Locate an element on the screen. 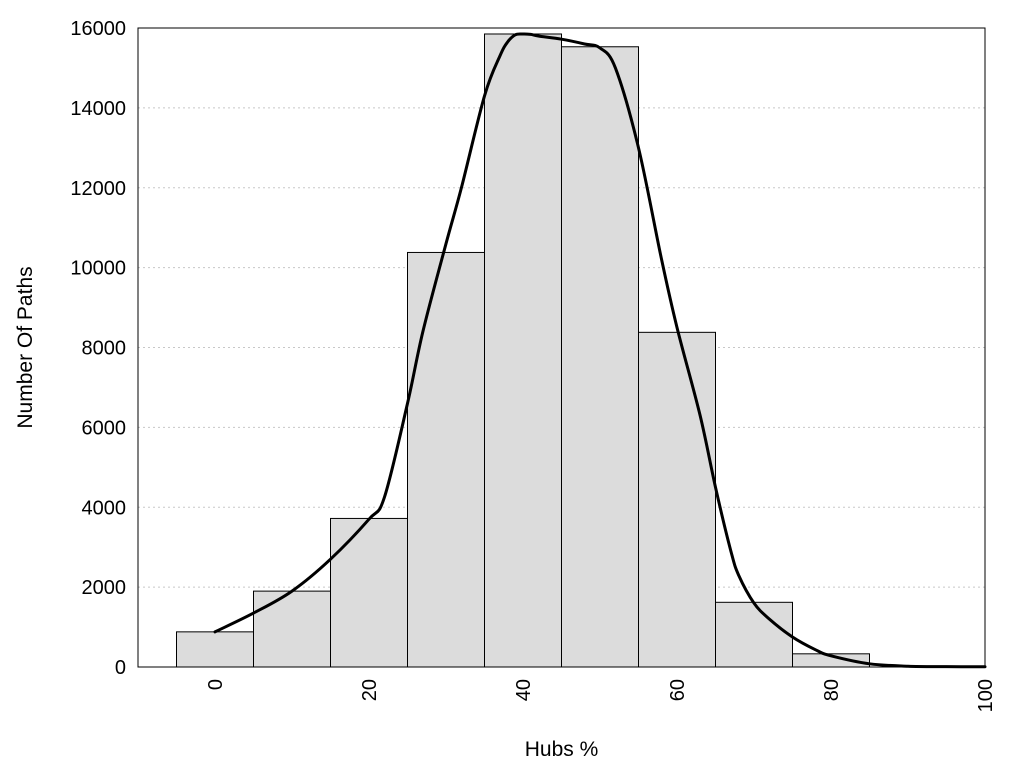 The height and width of the screenshot is (773, 1024). x-tick-label: 80 is located at coordinates (832, 690).